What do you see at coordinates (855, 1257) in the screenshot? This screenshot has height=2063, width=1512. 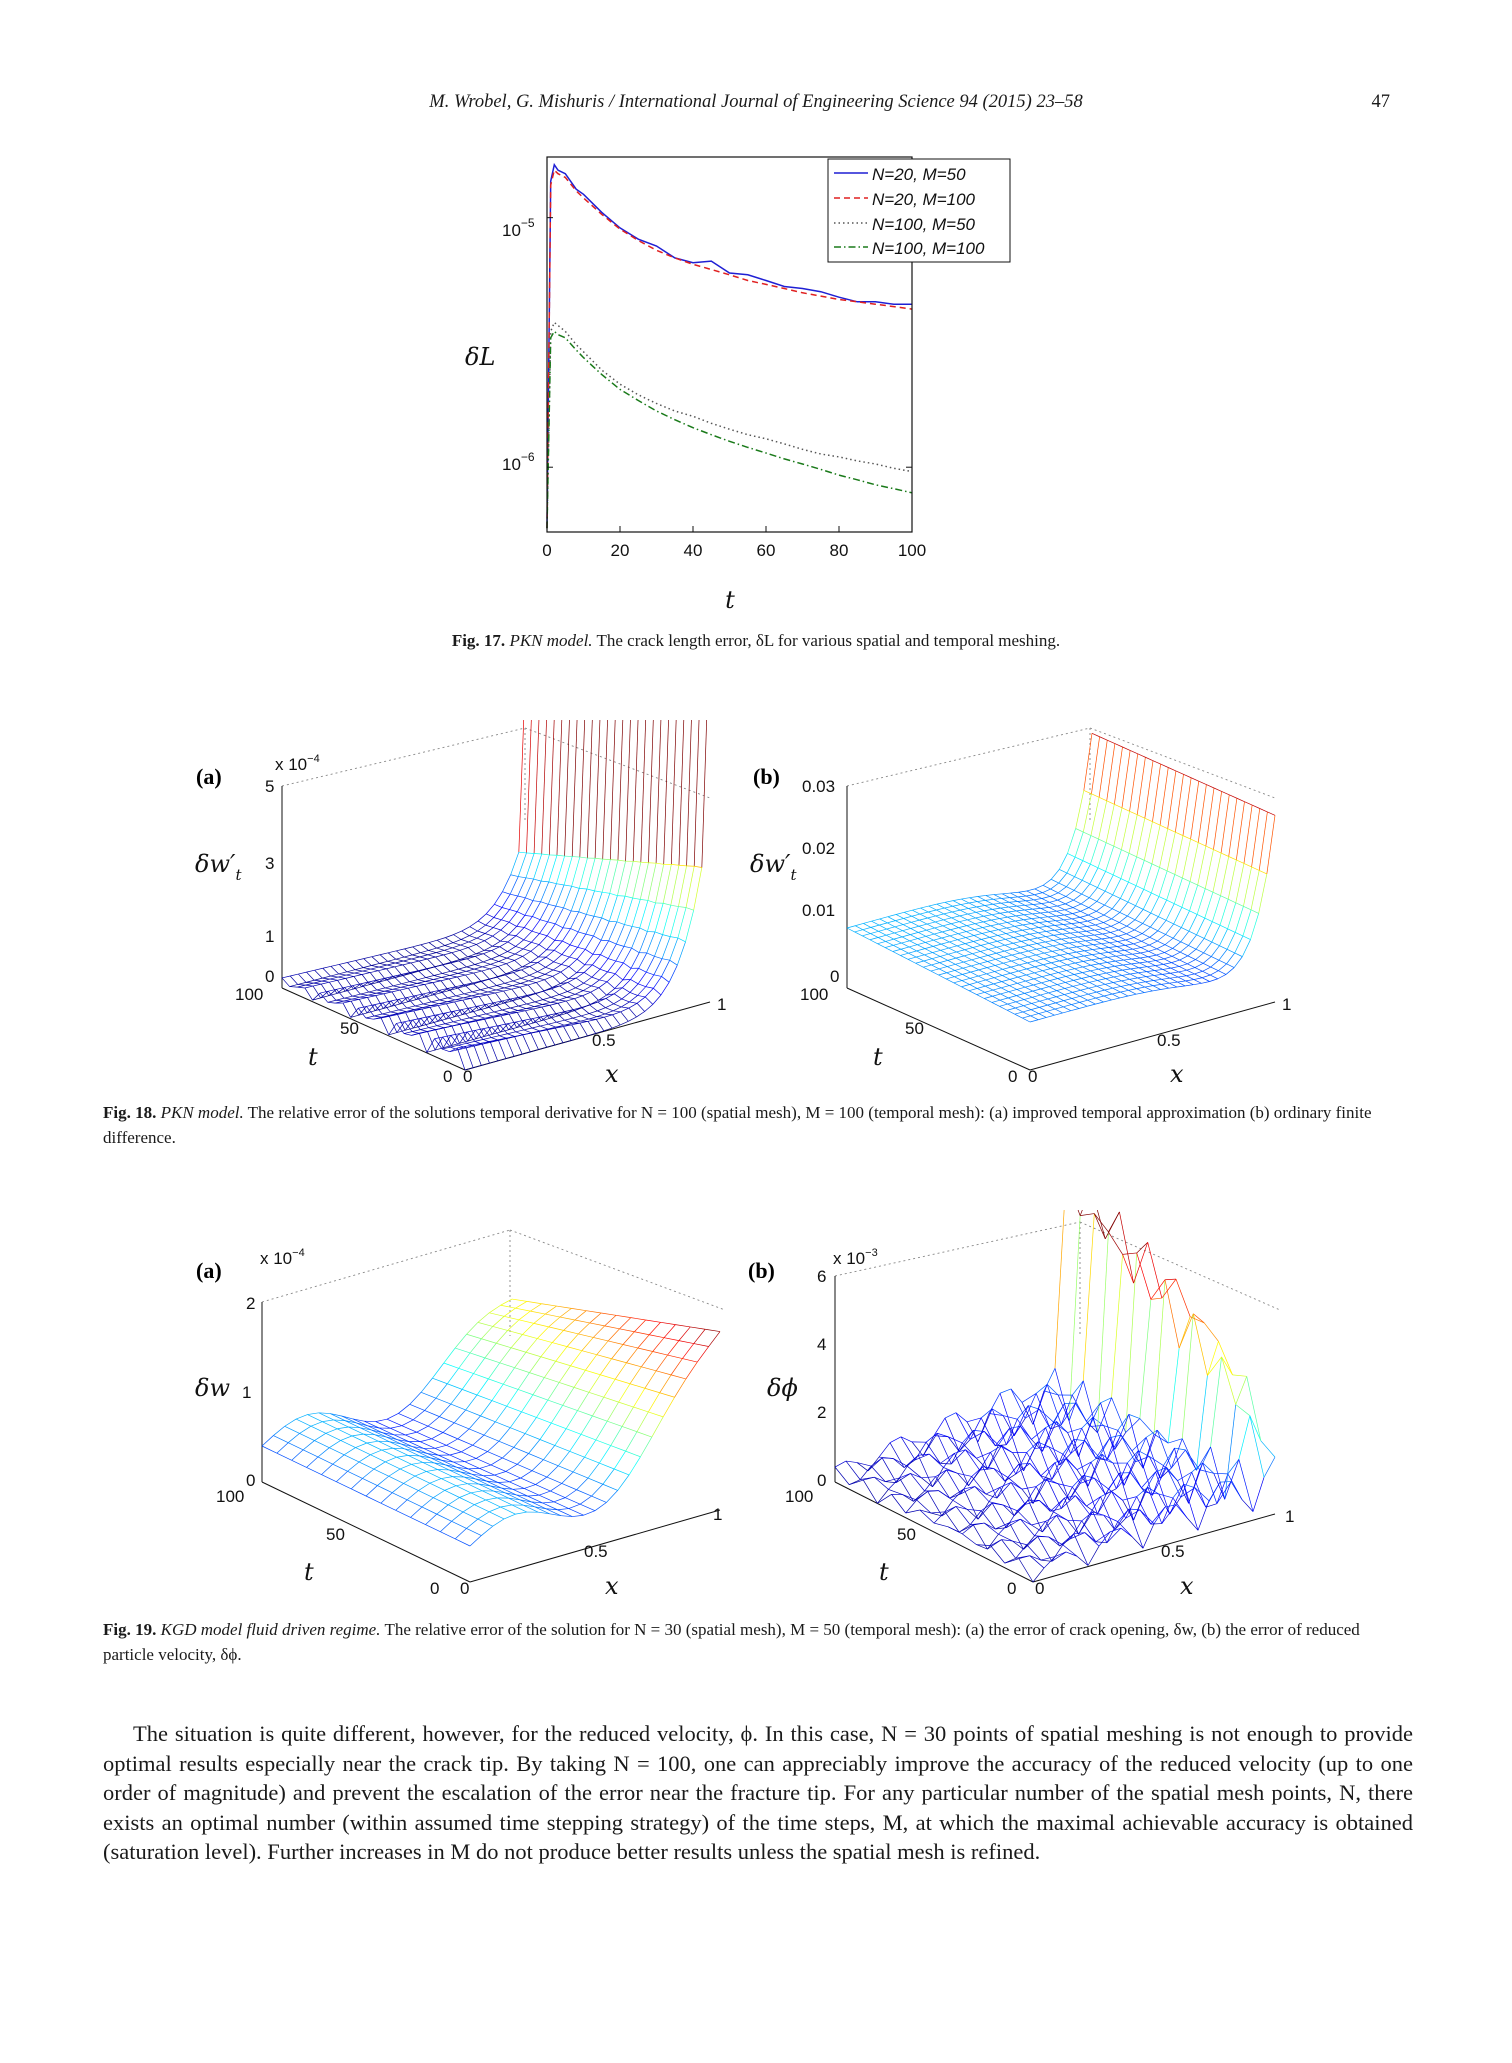 I see `fig19b-zscale: x 10−3` at bounding box center [855, 1257].